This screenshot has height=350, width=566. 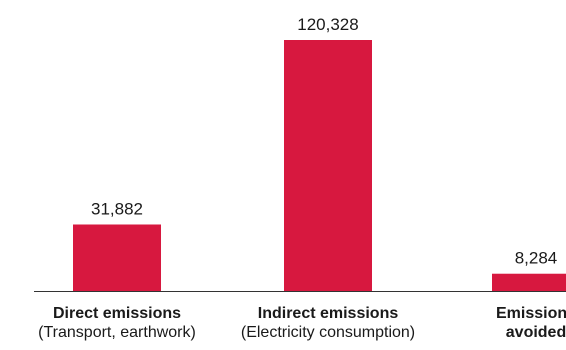 I want to click on value-label-3: 8,284, so click(x=536, y=258).